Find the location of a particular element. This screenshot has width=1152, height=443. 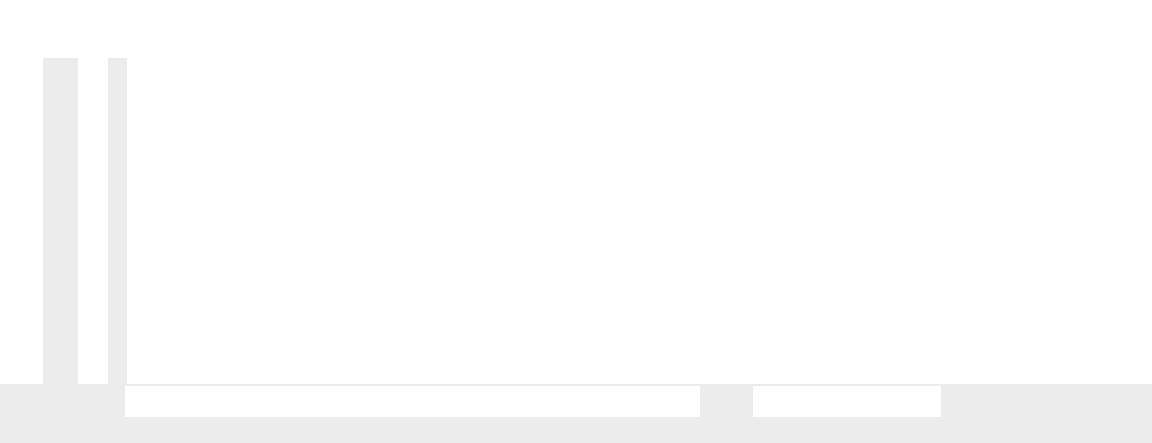

showers-legend-swatch is located at coordinates (296, 397).